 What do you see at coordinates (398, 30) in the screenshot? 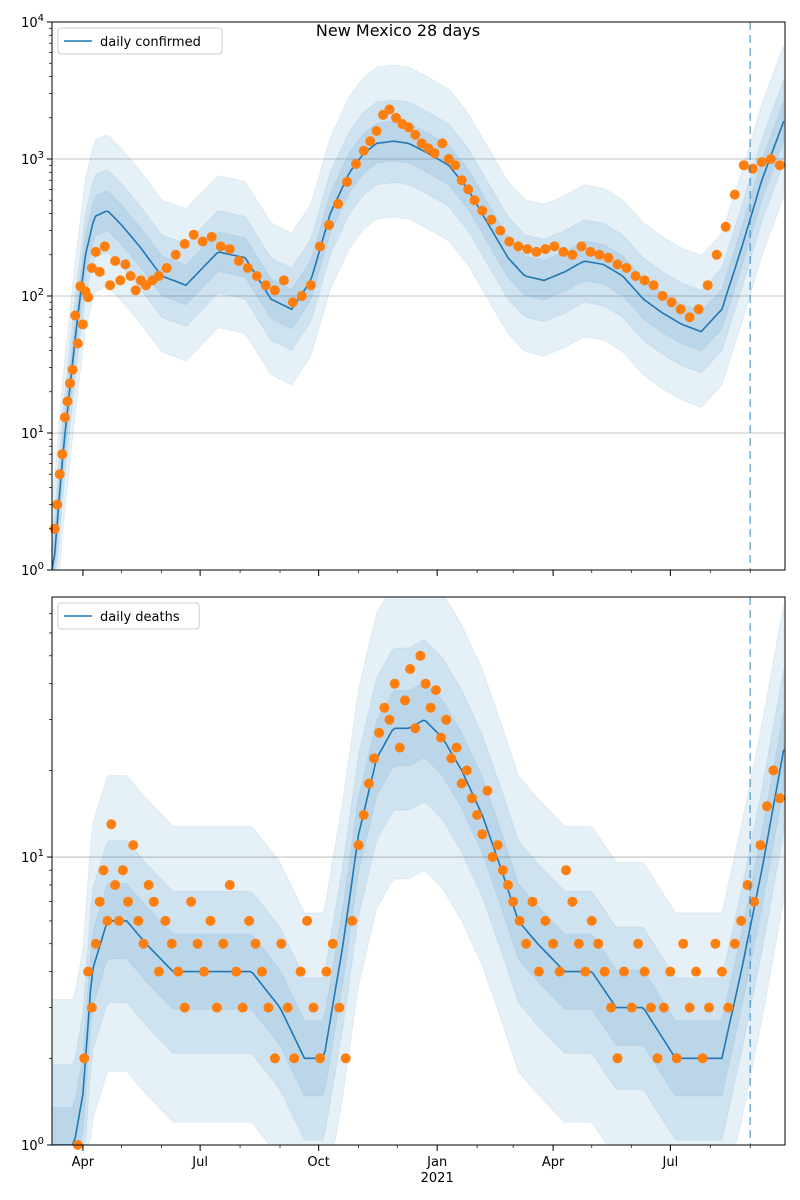
I see `chart-title: New Mexico 28 days` at bounding box center [398, 30].